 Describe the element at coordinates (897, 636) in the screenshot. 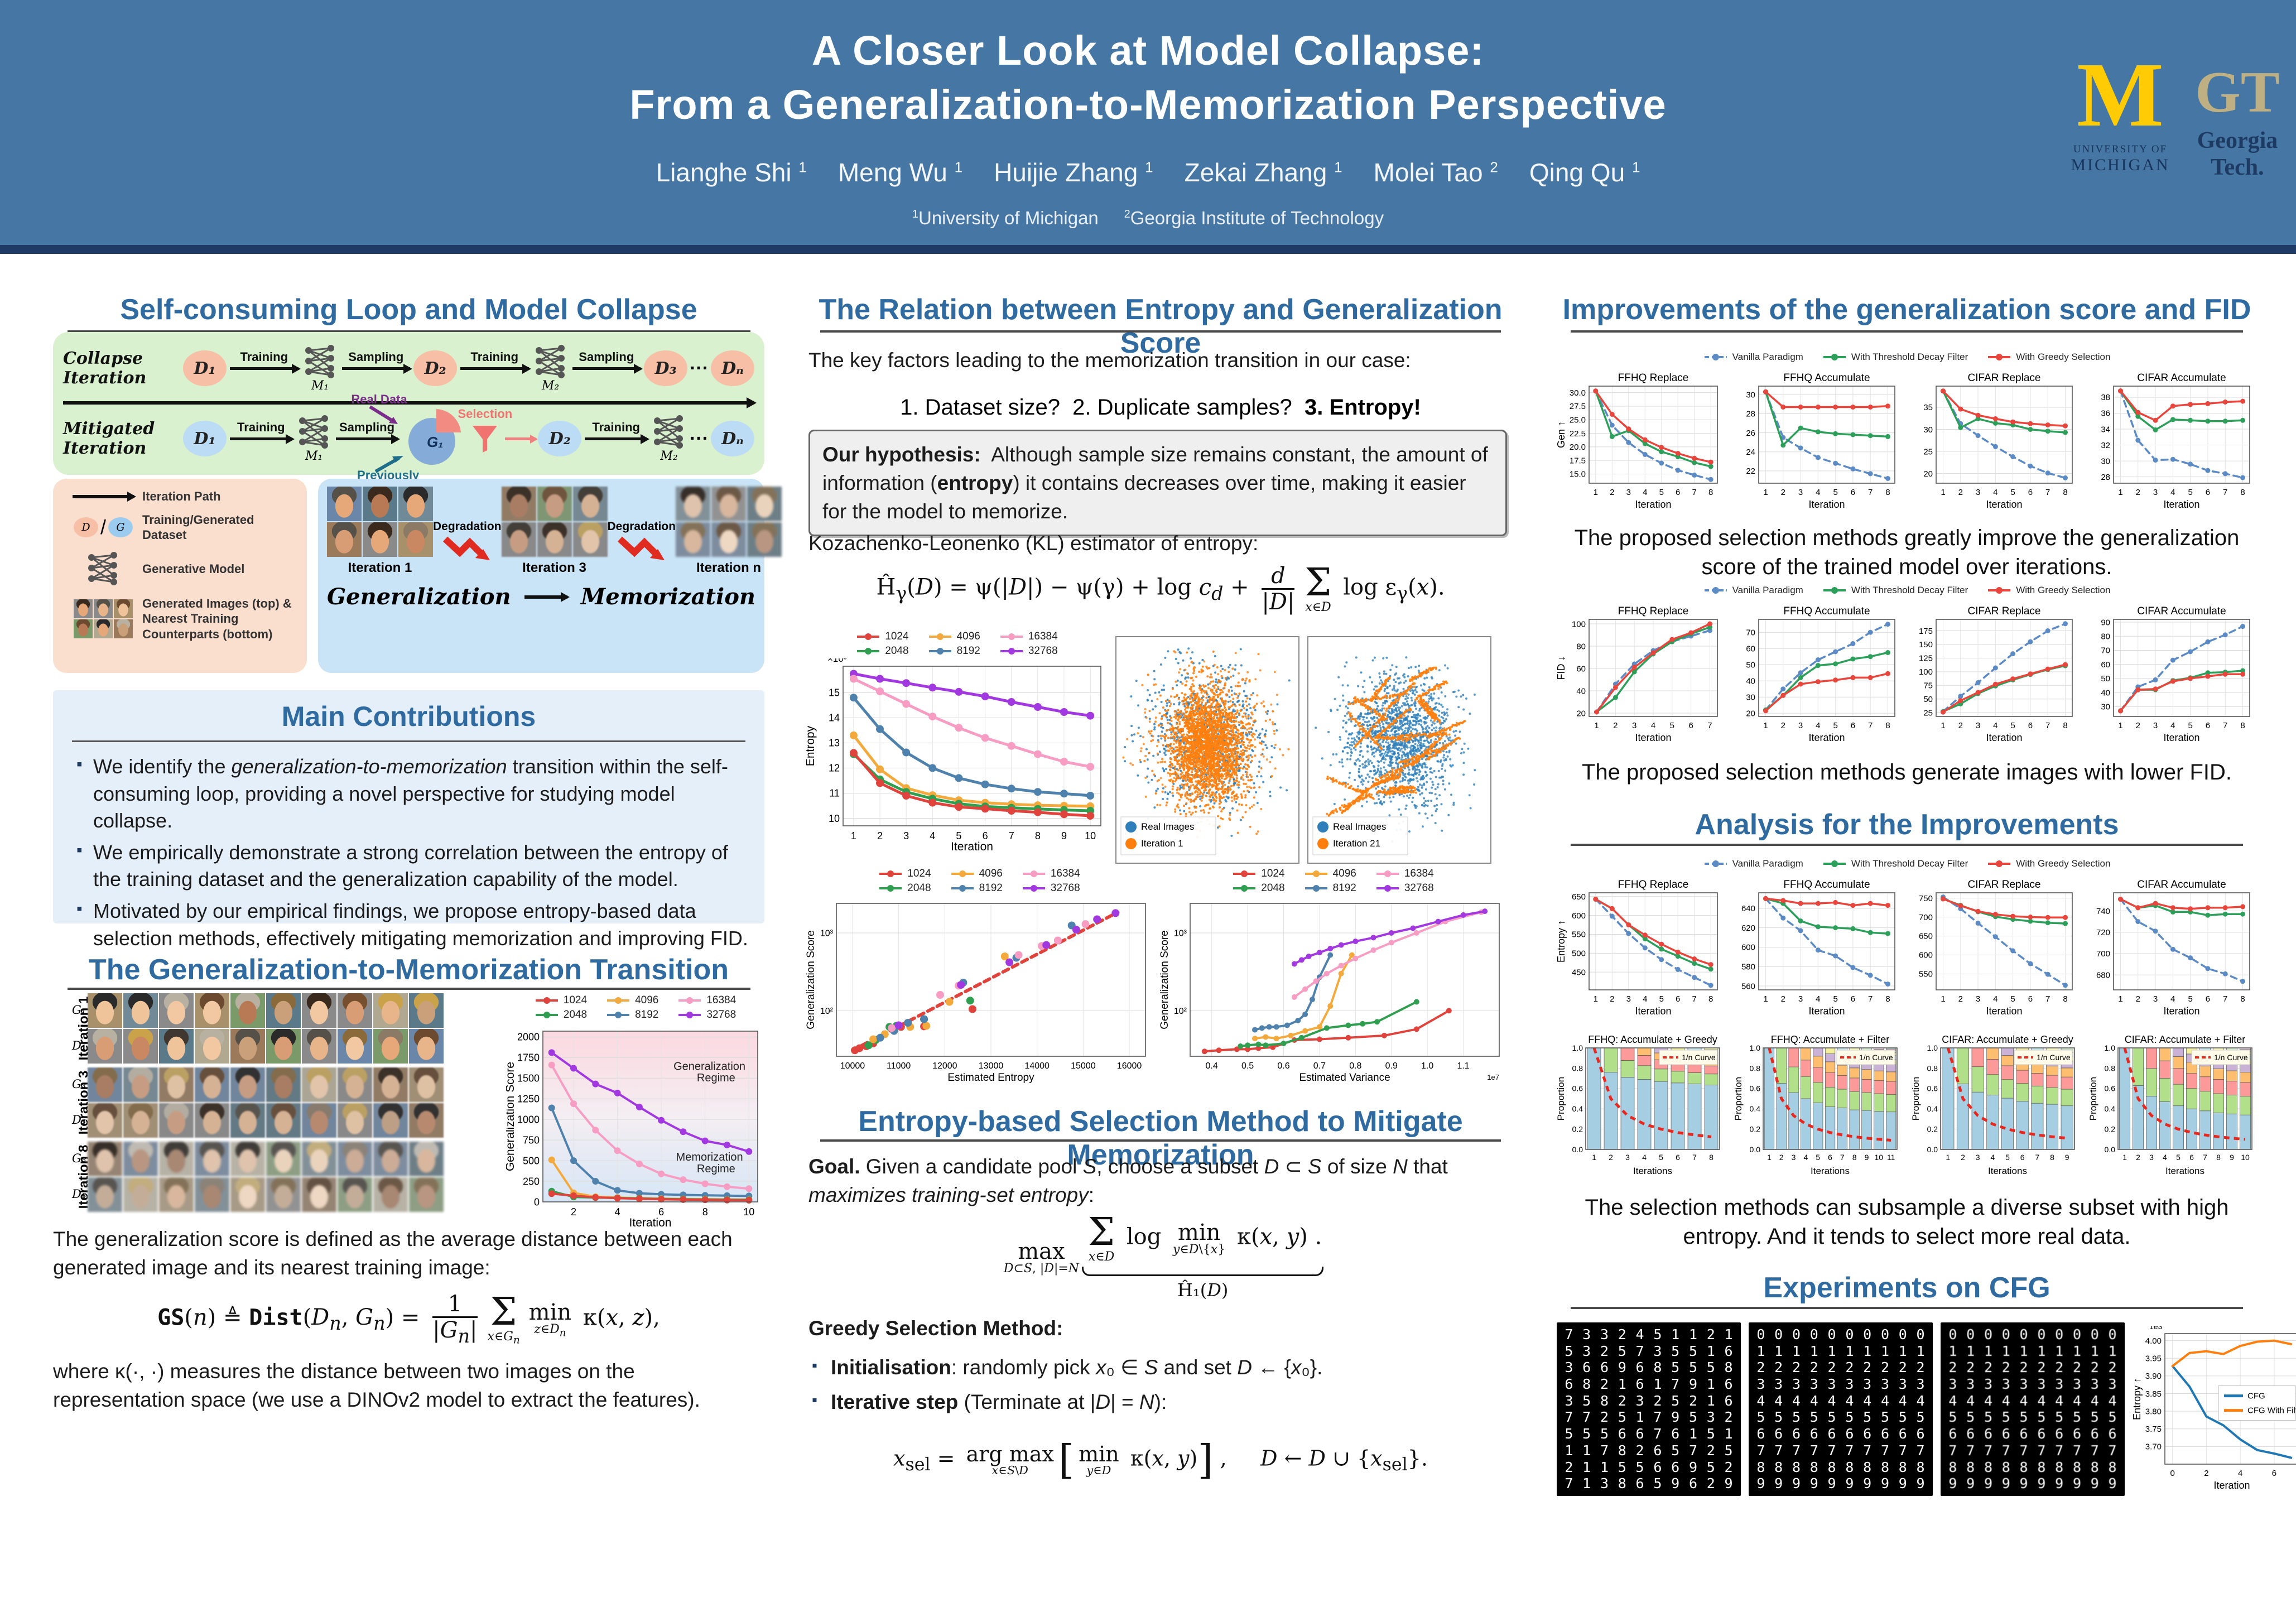

I see `legend-label: 1024` at that location.